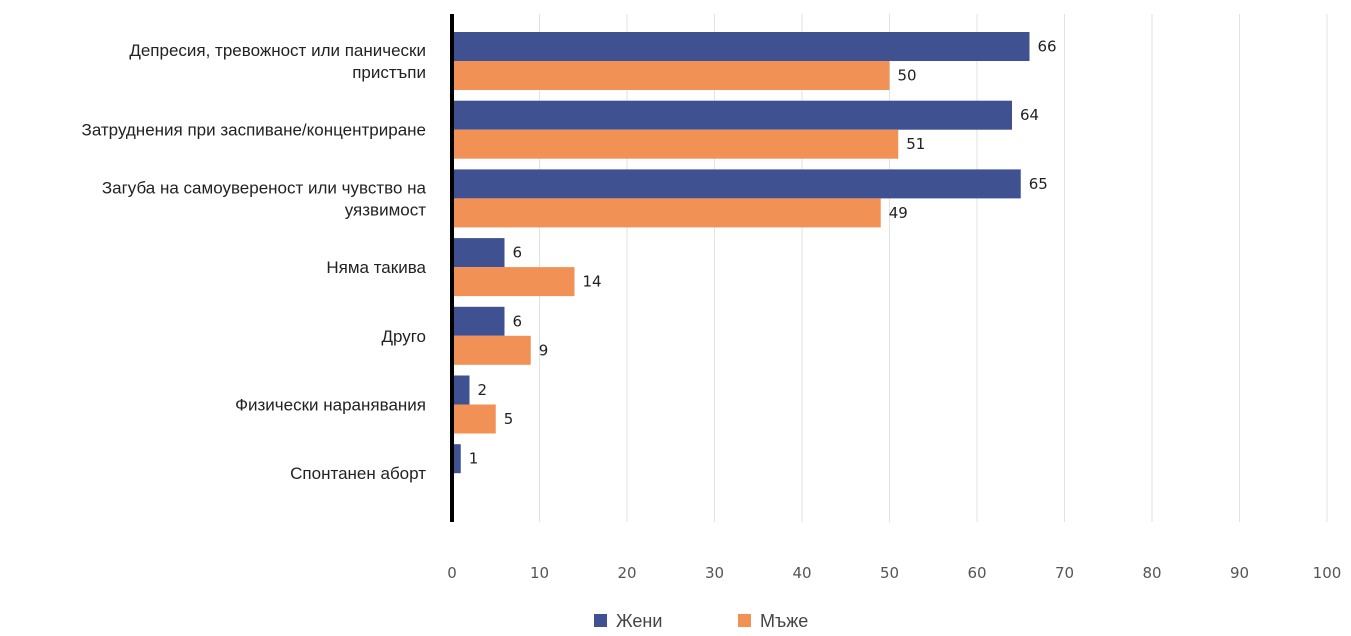 This screenshot has height=636, width=1351. What do you see at coordinates (264, 187) in the screenshot?
I see `category-label: Загуба на самоувереност или чувство на` at bounding box center [264, 187].